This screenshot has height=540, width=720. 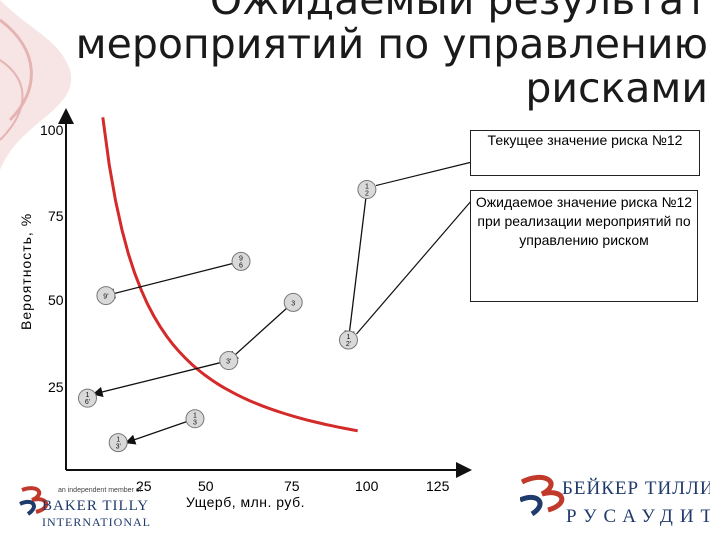 I want to click on callout-leader-expected, so click(x=414, y=267).